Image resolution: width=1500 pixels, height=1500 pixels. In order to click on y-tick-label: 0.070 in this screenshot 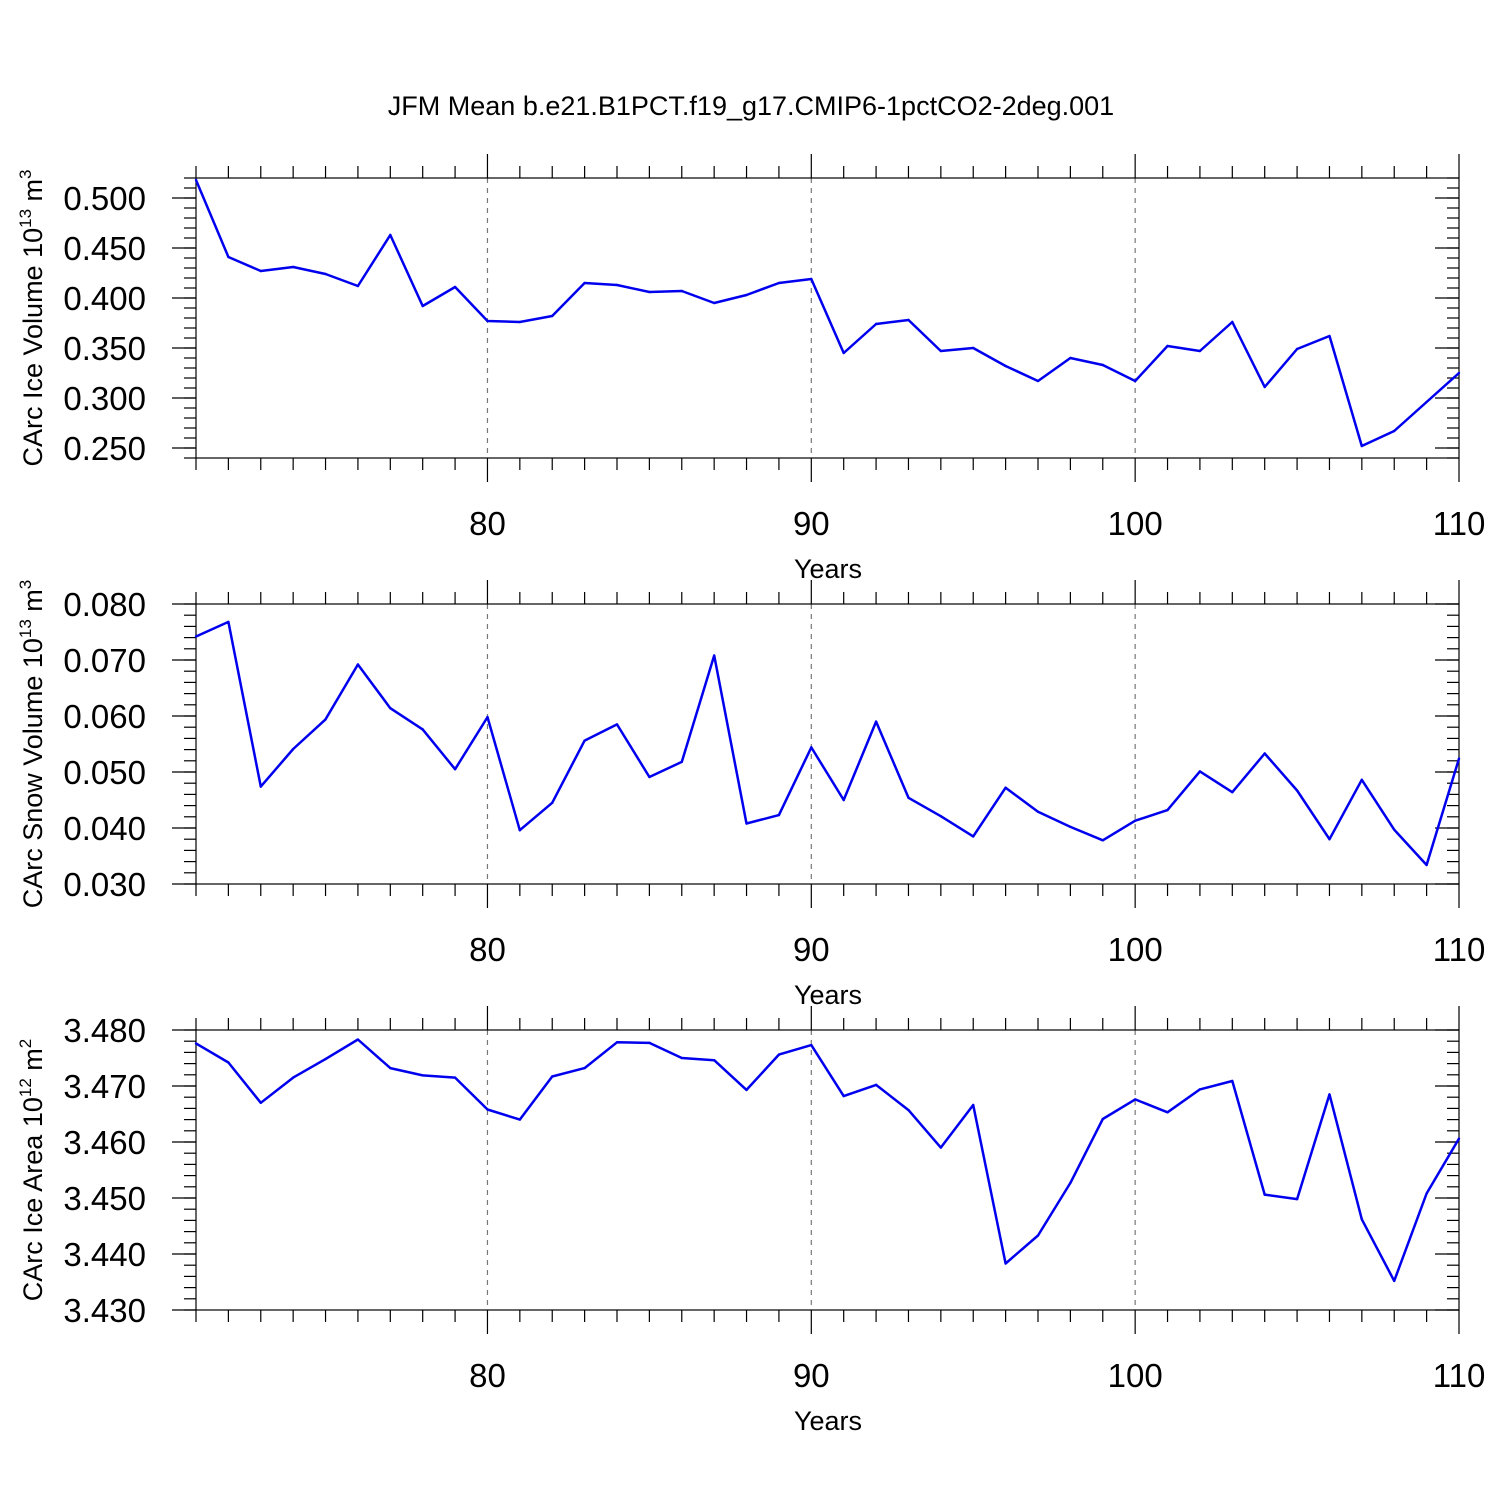, I will do `click(104, 660)`.